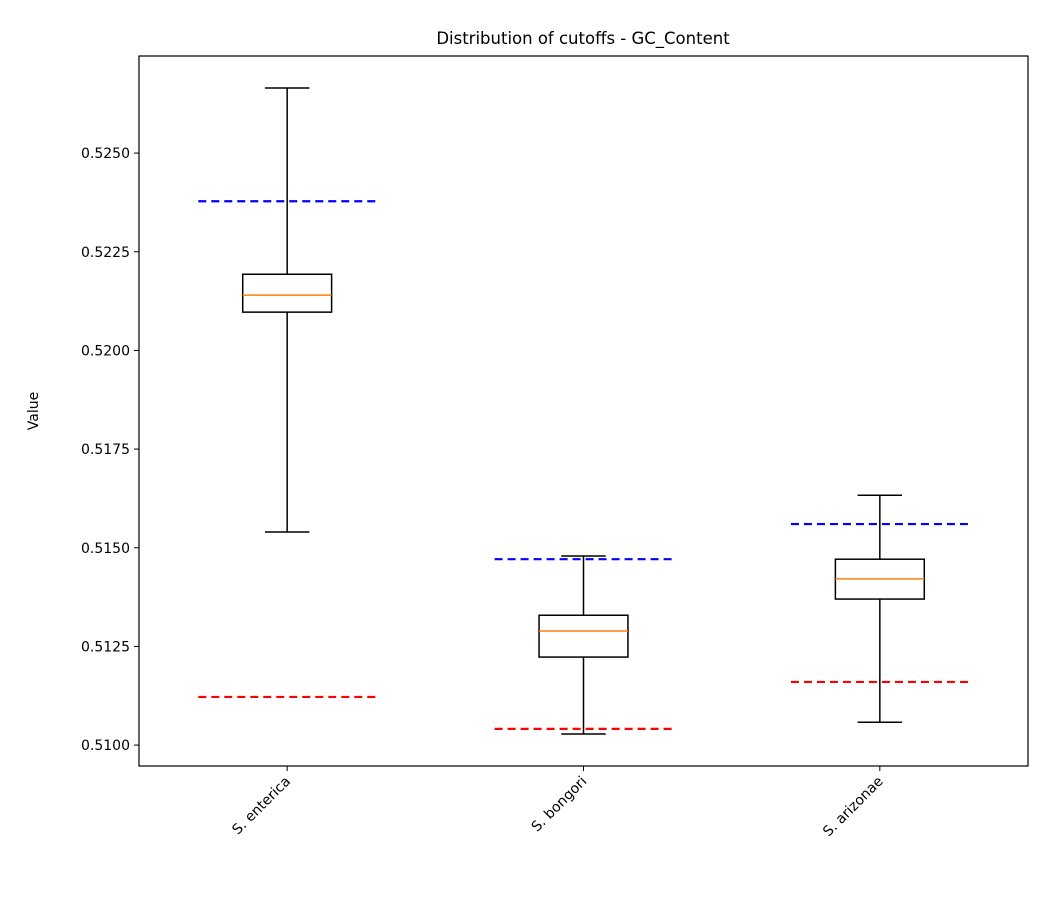 This screenshot has height=904, width=1050. I want to click on y-tick-label: 0.5200, so click(105, 351).